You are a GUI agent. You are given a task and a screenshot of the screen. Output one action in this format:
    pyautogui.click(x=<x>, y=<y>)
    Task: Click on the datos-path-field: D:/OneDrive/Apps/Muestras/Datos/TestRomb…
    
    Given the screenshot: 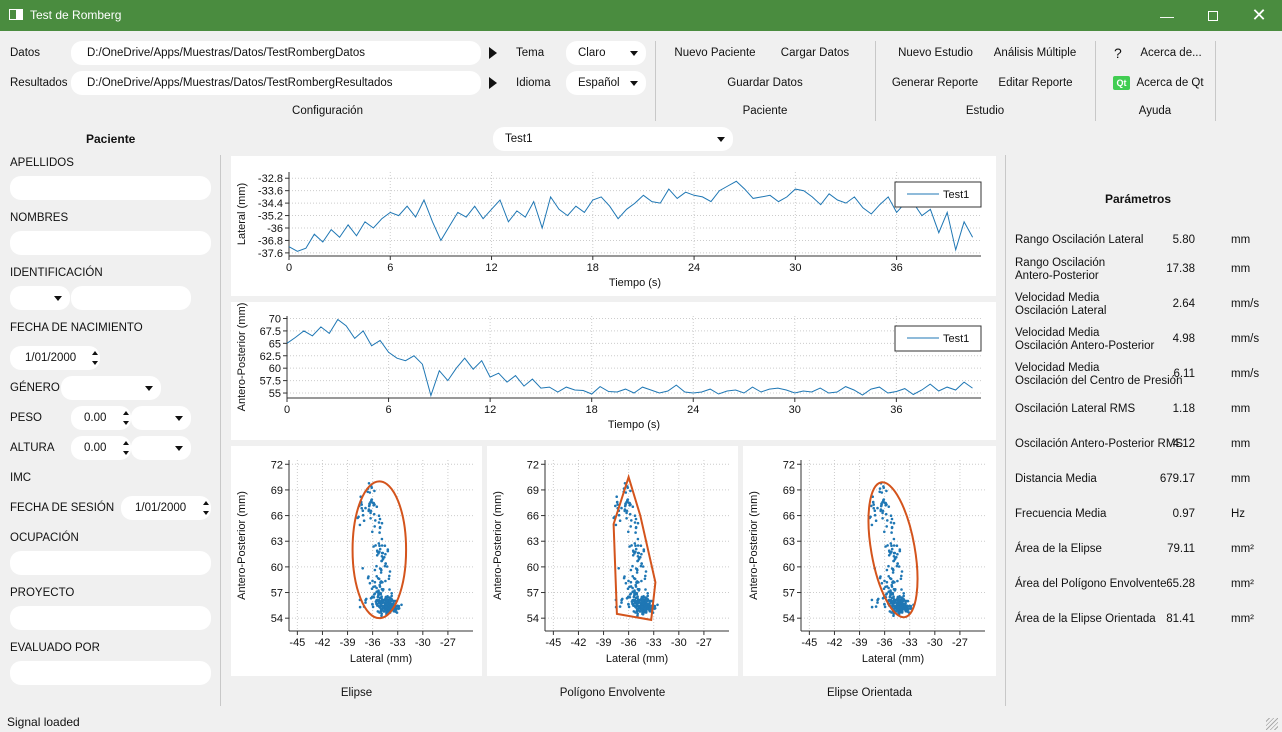 What is the action you would take?
    pyautogui.click(x=276, y=53)
    